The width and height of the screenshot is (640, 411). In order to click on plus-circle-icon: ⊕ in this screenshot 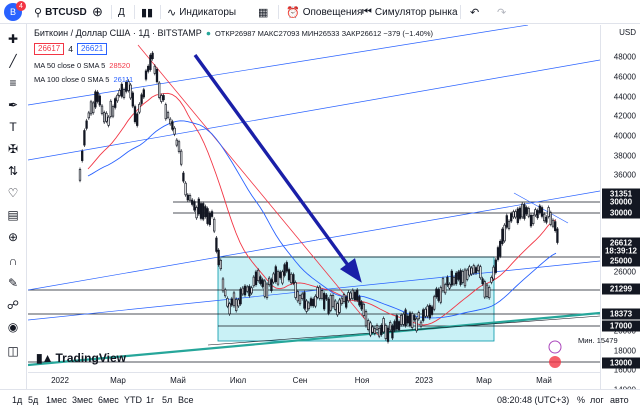, I will do `click(97, 11)`.